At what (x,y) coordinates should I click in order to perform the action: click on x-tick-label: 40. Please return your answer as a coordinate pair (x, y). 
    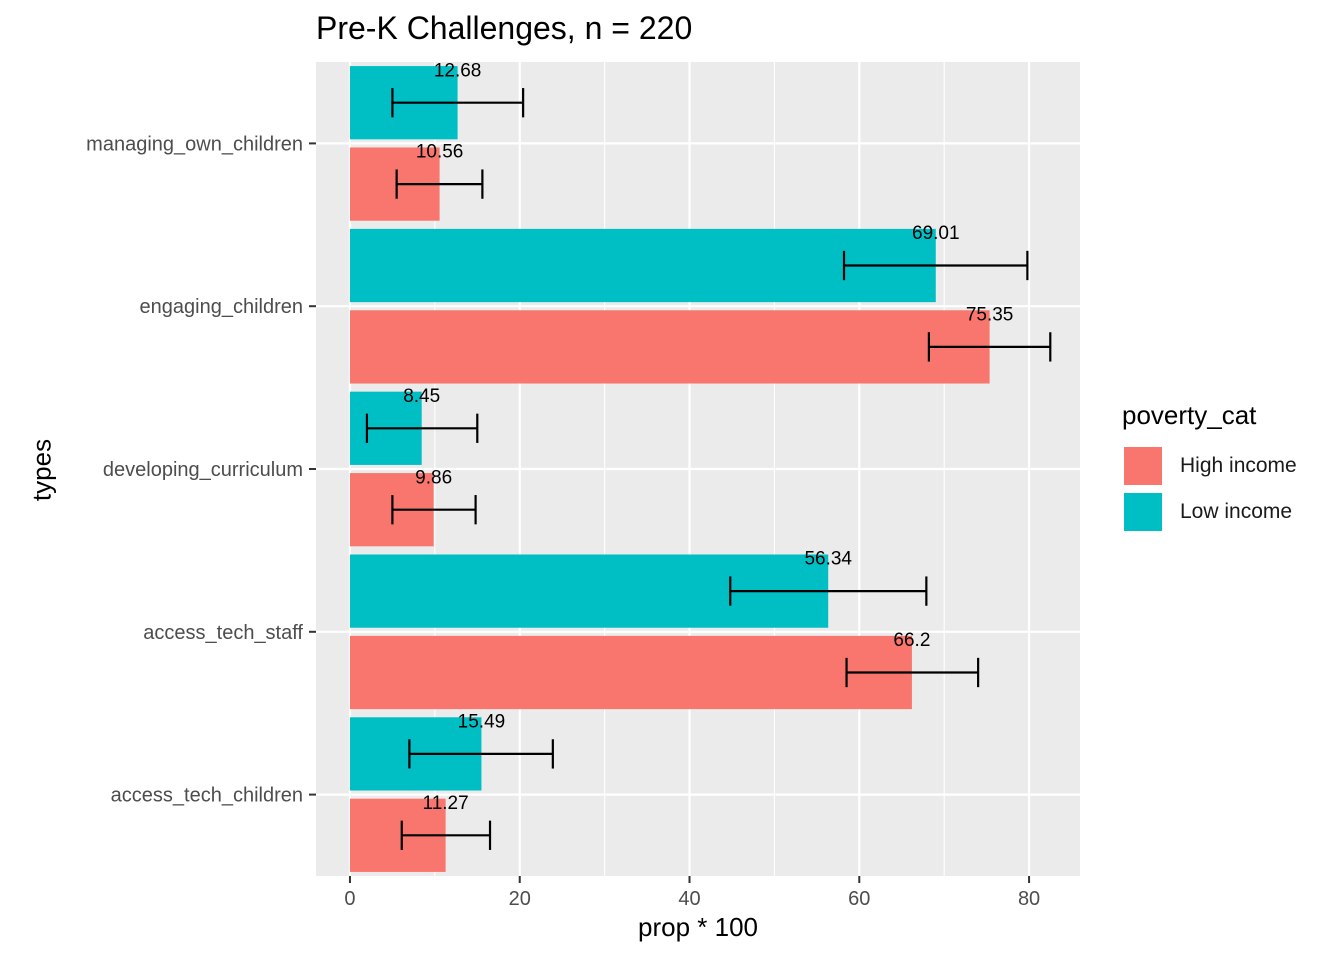
    Looking at the image, I should click on (689, 899).